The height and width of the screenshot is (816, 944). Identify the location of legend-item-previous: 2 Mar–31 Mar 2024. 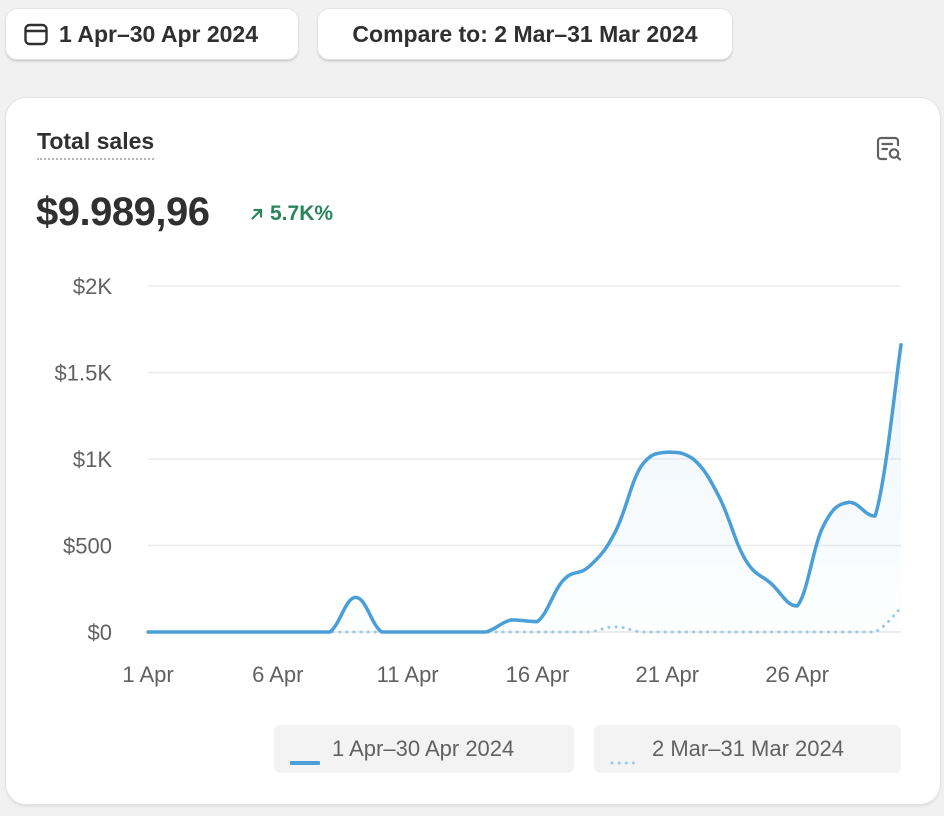
(747, 749).